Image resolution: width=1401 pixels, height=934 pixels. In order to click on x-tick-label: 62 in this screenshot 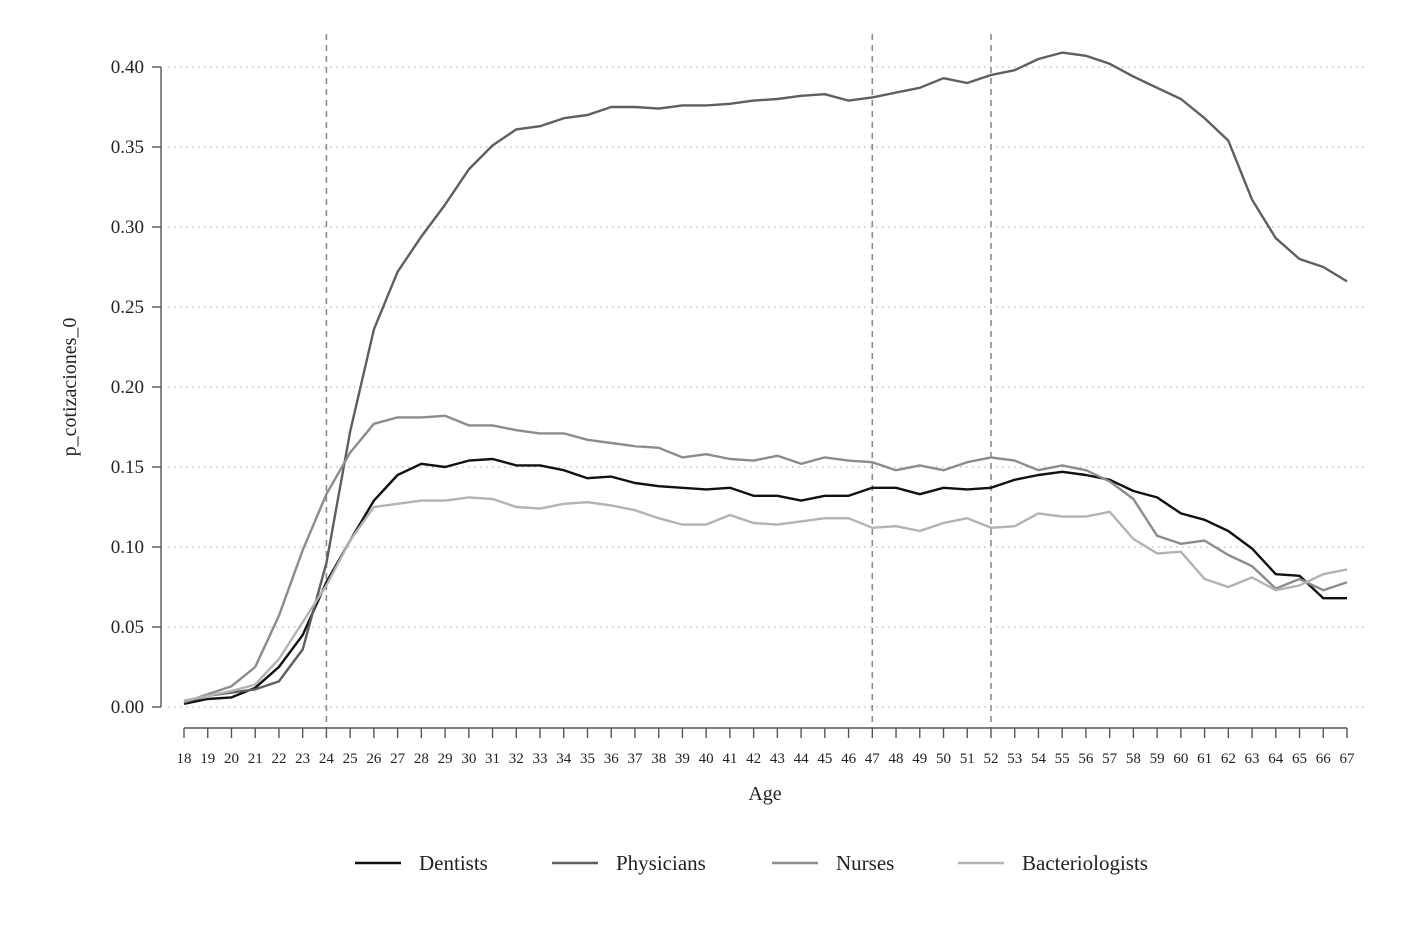, I will do `click(1228, 759)`.